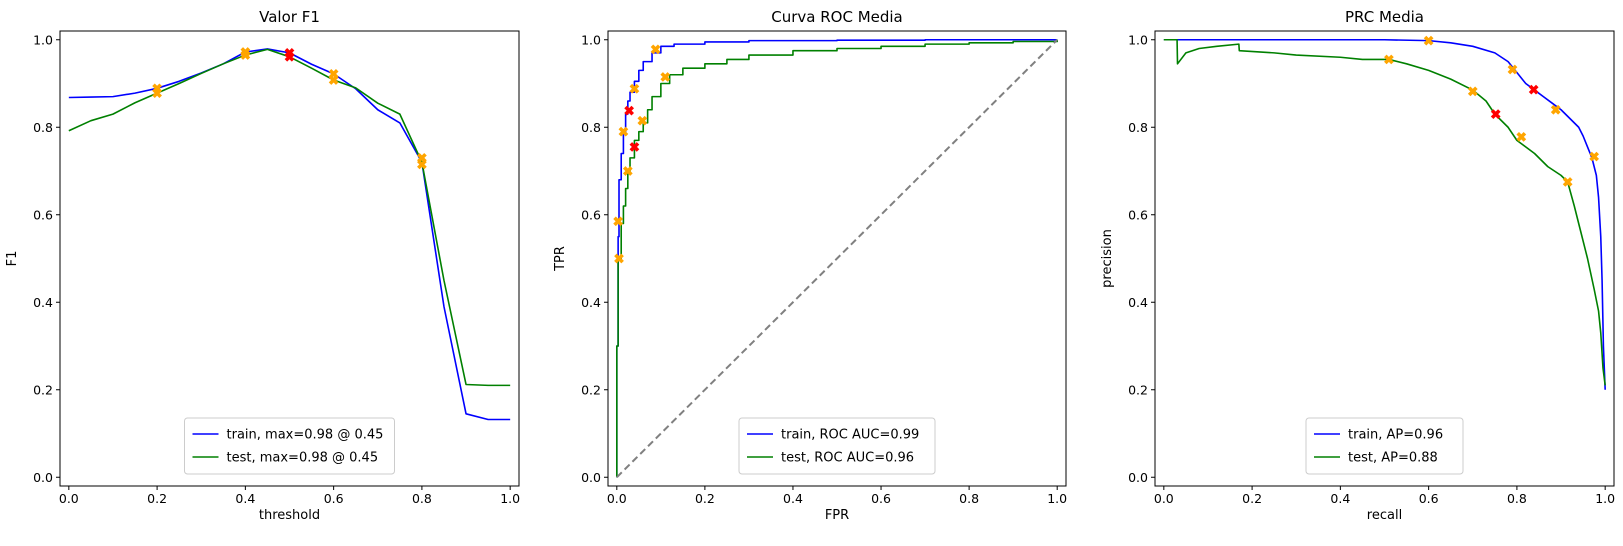 This screenshot has width=1623, height=546. I want to click on chart-title: Curva ROC Media, so click(837, 17).